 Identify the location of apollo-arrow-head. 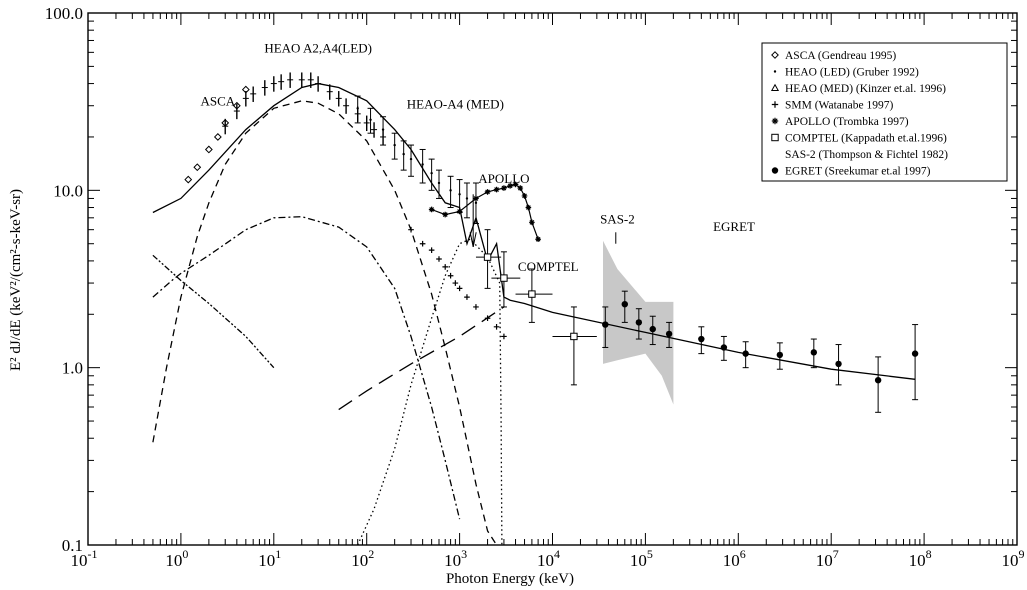
(473, 239).